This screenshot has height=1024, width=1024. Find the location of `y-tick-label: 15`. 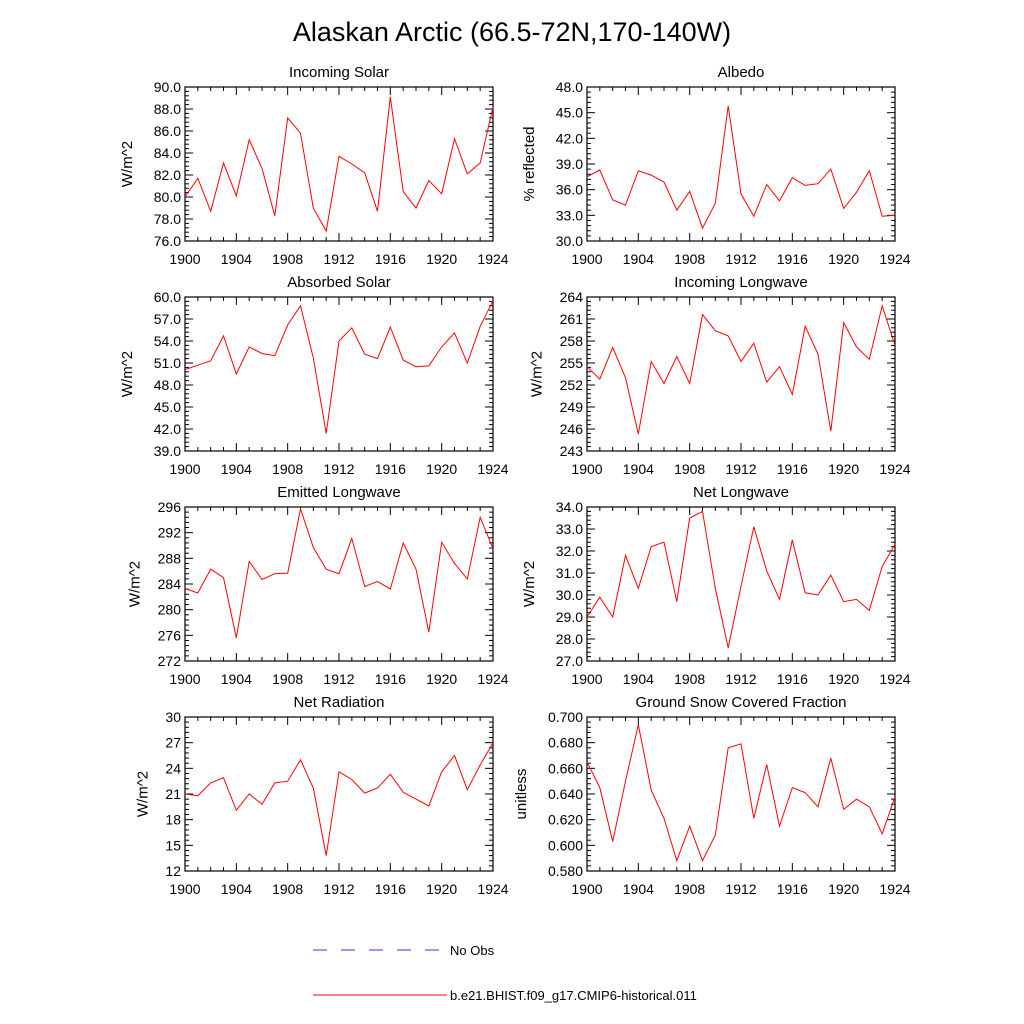

y-tick-label: 15 is located at coordinates (173, 845).